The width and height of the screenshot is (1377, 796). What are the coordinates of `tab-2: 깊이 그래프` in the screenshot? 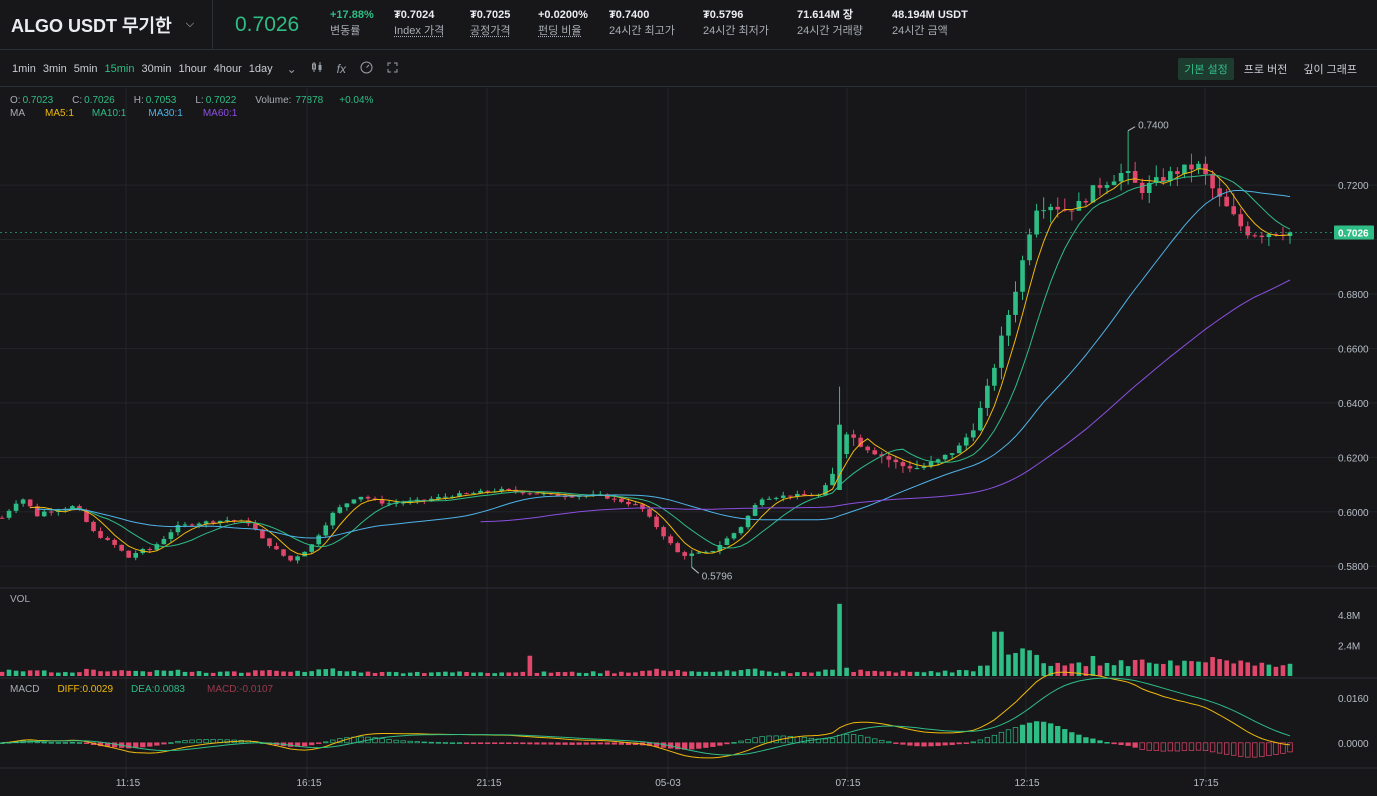 It's located at (1330, 70).